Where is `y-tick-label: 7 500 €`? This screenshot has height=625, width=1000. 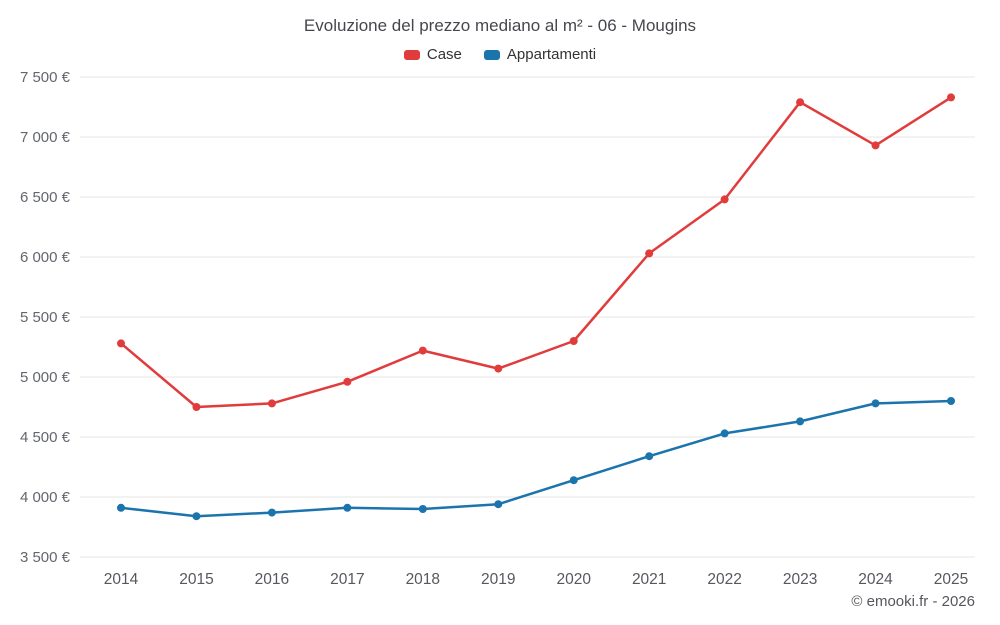 y-tick-label: 7 500 € is located at coordinates (45, 77).